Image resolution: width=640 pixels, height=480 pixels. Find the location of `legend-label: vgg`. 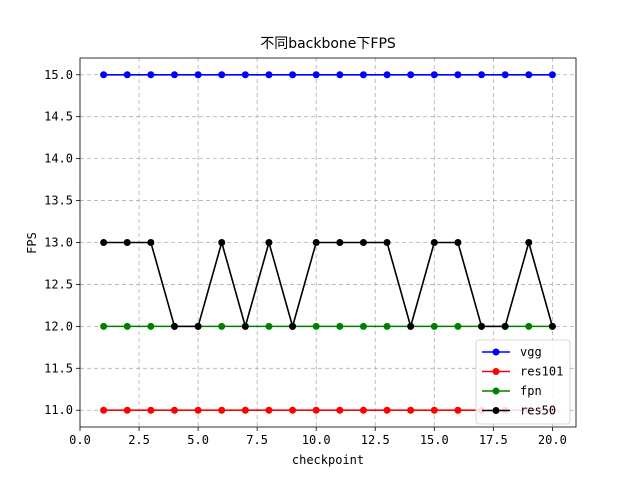

legend-label: vgg is located at coordinates (531, 352).